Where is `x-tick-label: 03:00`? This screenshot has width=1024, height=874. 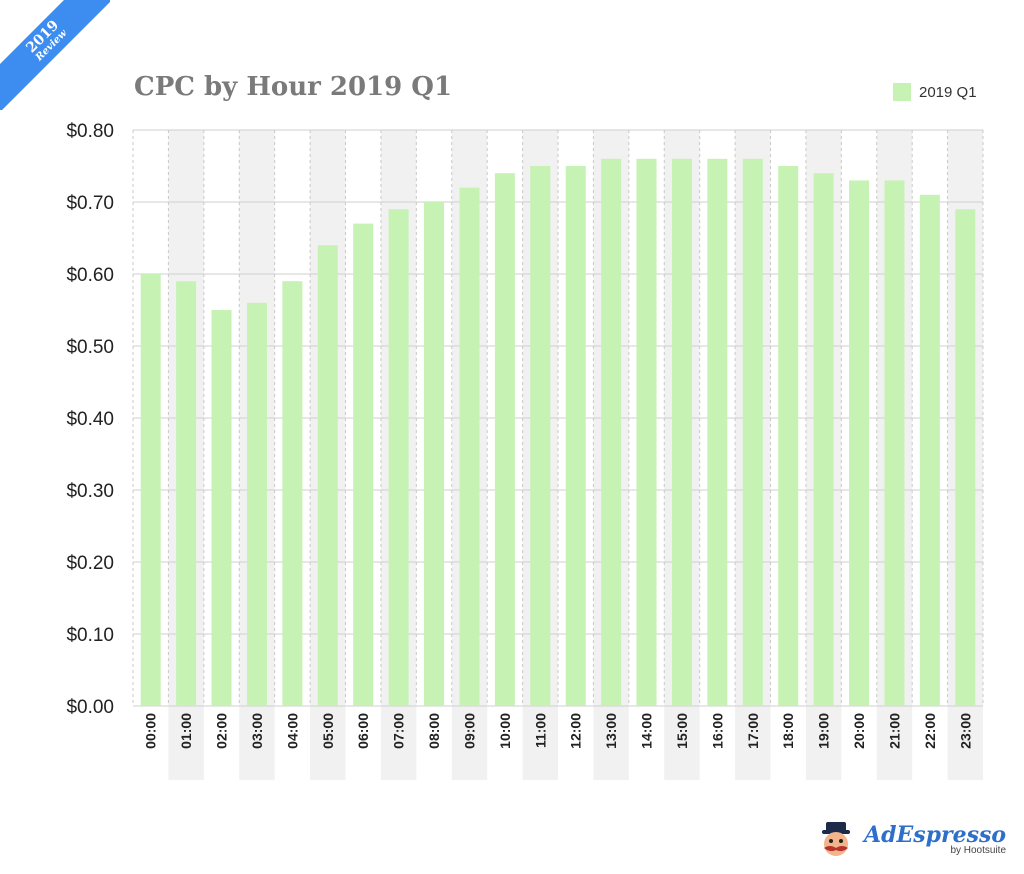 x-tick-label: 03:00 is located at coordinates (257, 731).